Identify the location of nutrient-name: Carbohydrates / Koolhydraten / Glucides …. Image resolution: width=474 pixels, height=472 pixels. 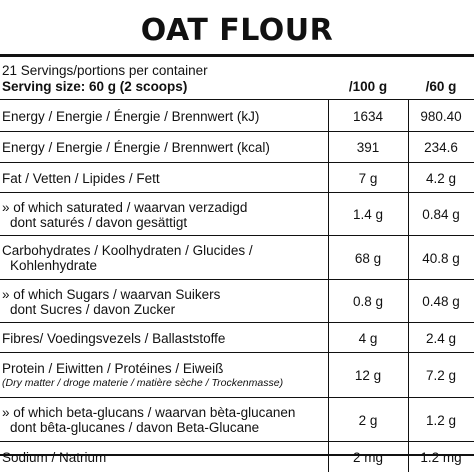
(163, 258).